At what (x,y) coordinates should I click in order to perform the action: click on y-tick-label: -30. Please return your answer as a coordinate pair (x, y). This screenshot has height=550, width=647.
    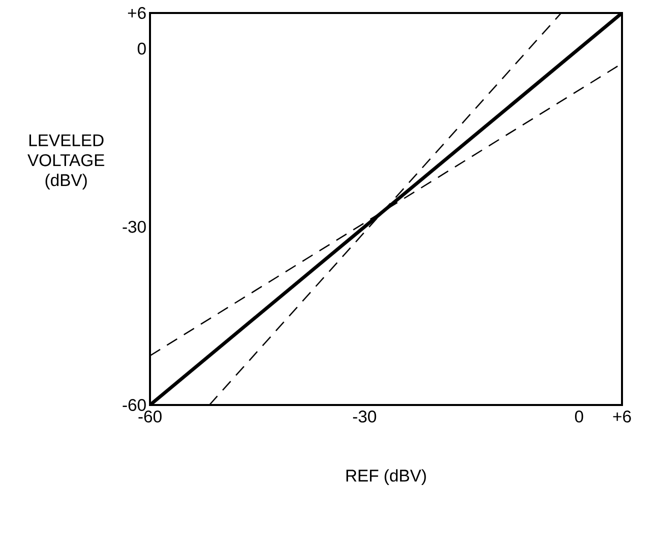
    Looking at the image, I should click on (134, 226).